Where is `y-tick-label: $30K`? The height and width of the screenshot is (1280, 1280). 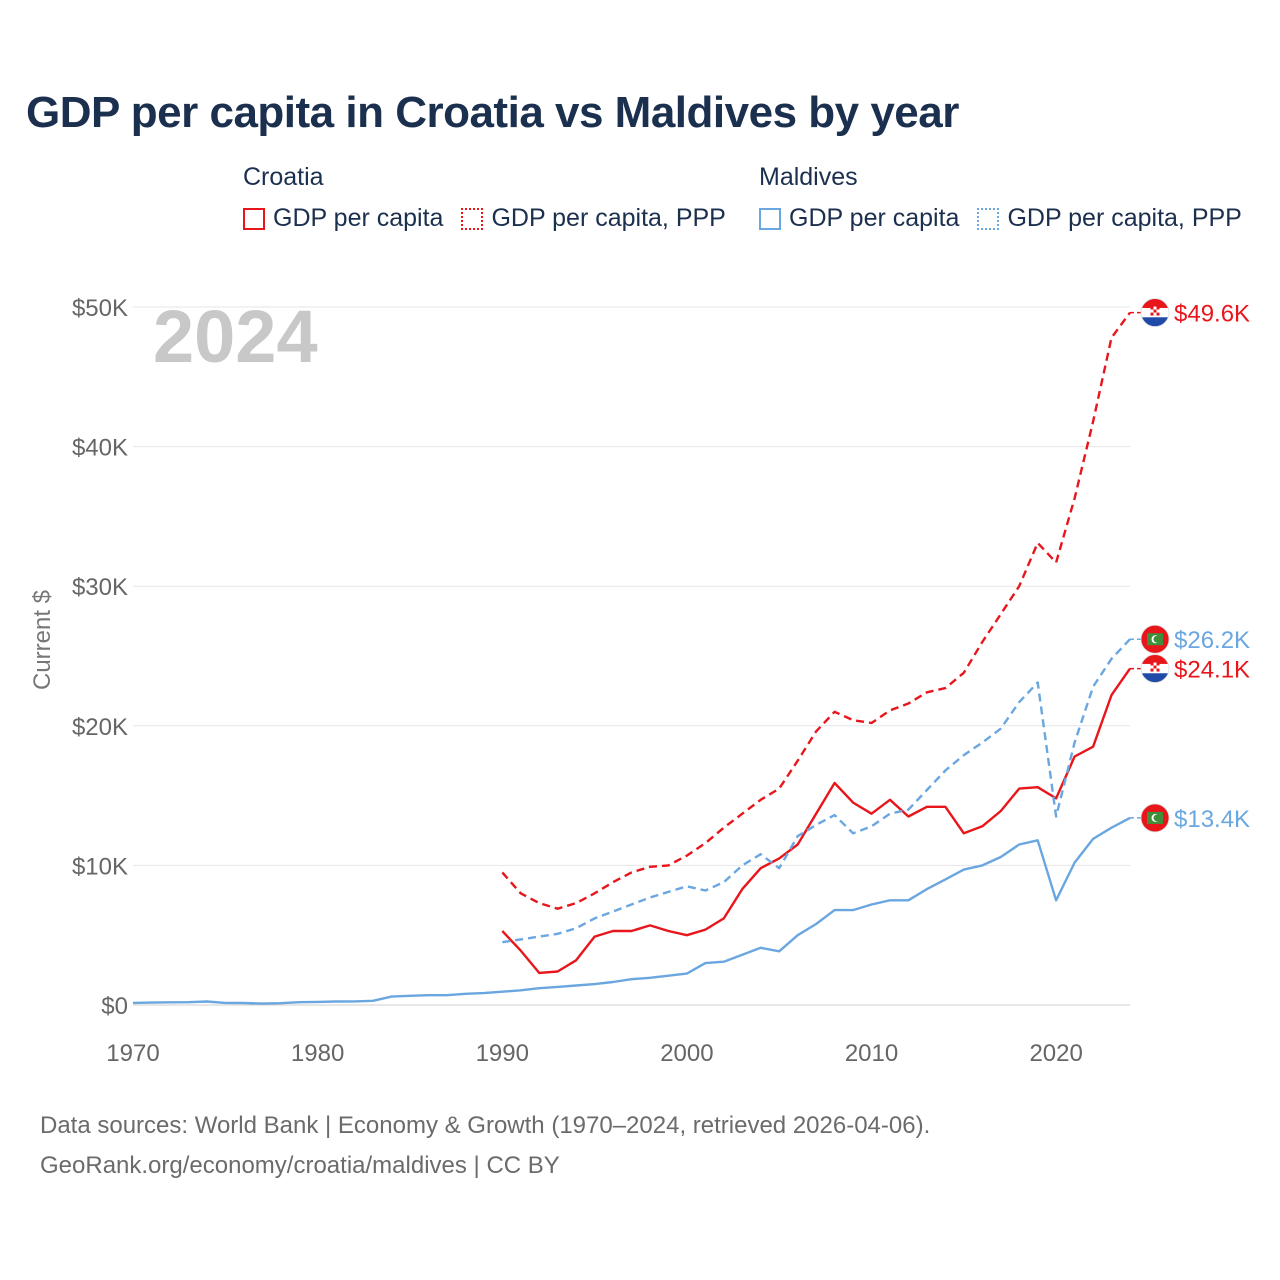 y-tick-label: $30K is located at coordinates (100, 587).